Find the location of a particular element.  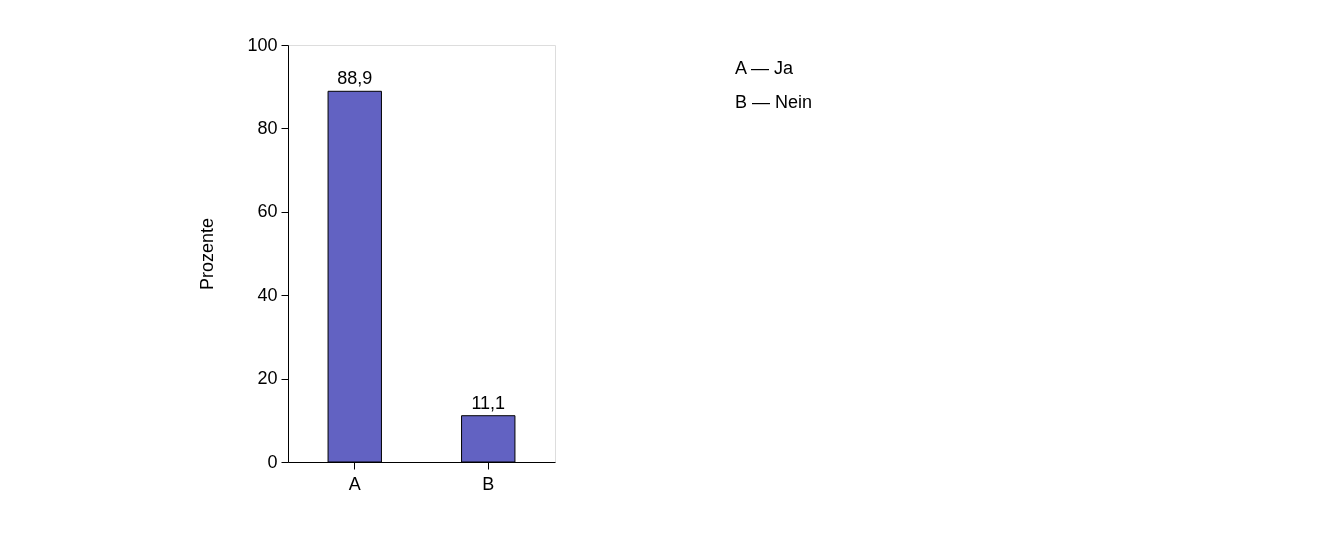

y-tick-label: 80 is located at coordinates (267, 127).